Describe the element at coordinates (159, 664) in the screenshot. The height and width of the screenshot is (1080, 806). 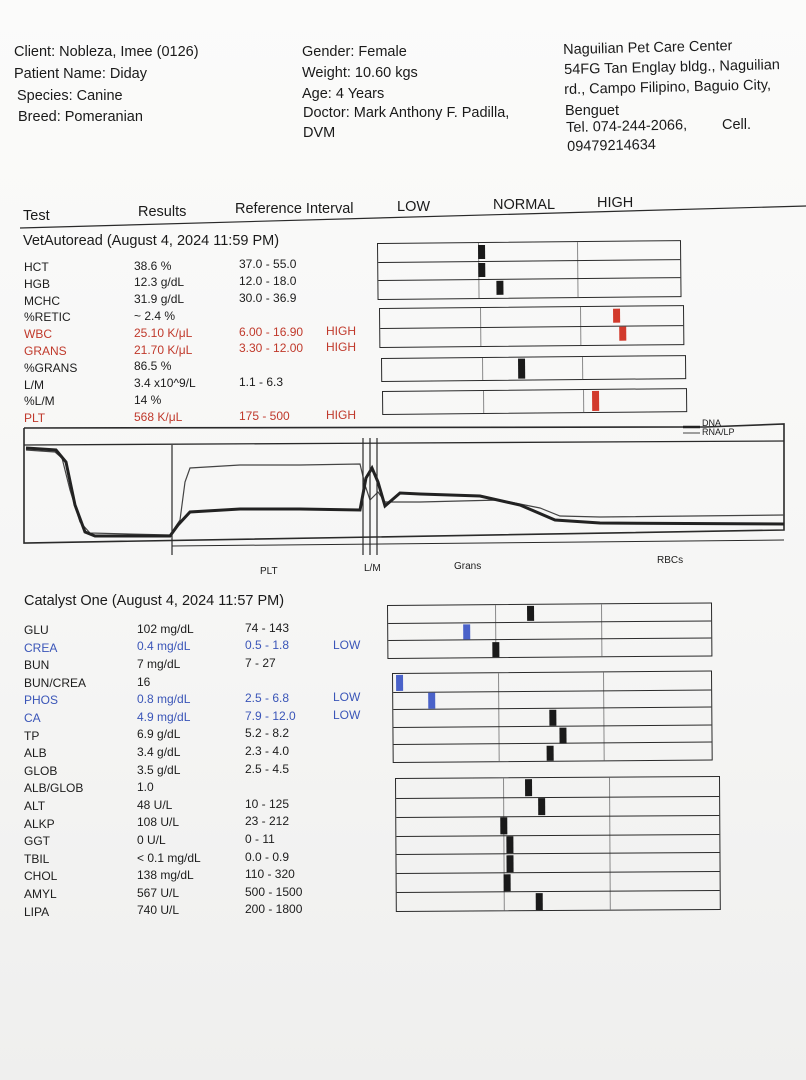
I see `result-value: 7 mg/dL` at that location.